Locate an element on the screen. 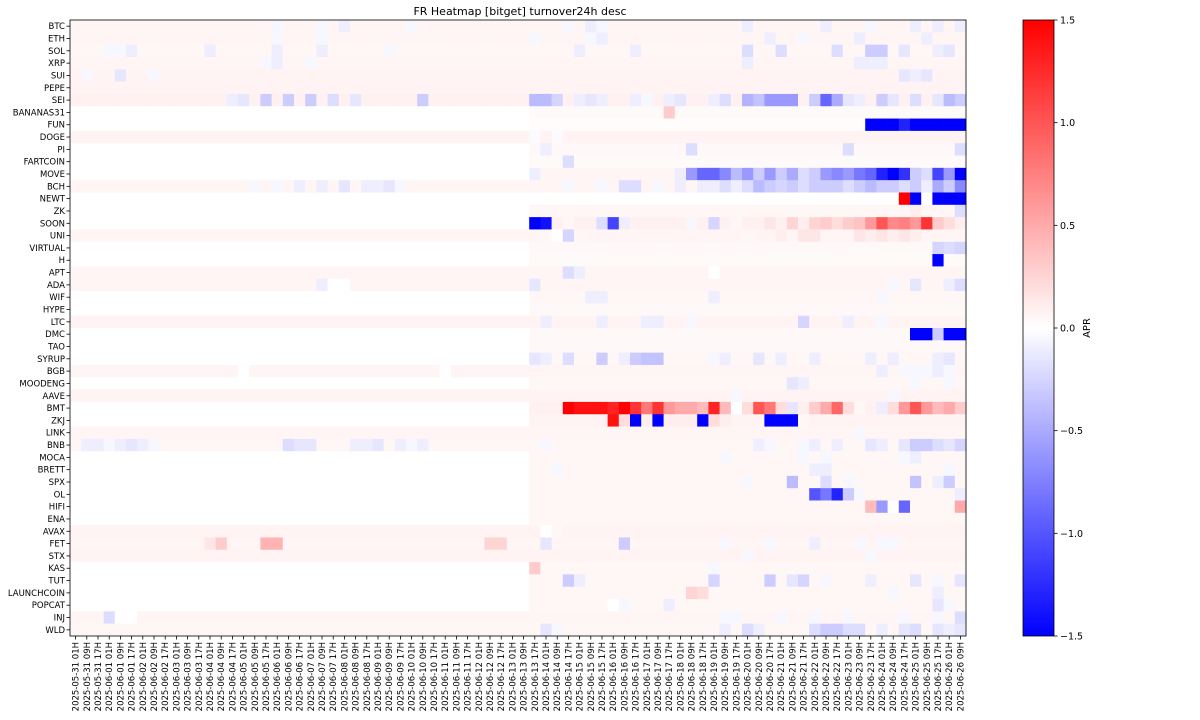  x-tick-label: 2025-06-21 01H is located at coordinates (782, 676).